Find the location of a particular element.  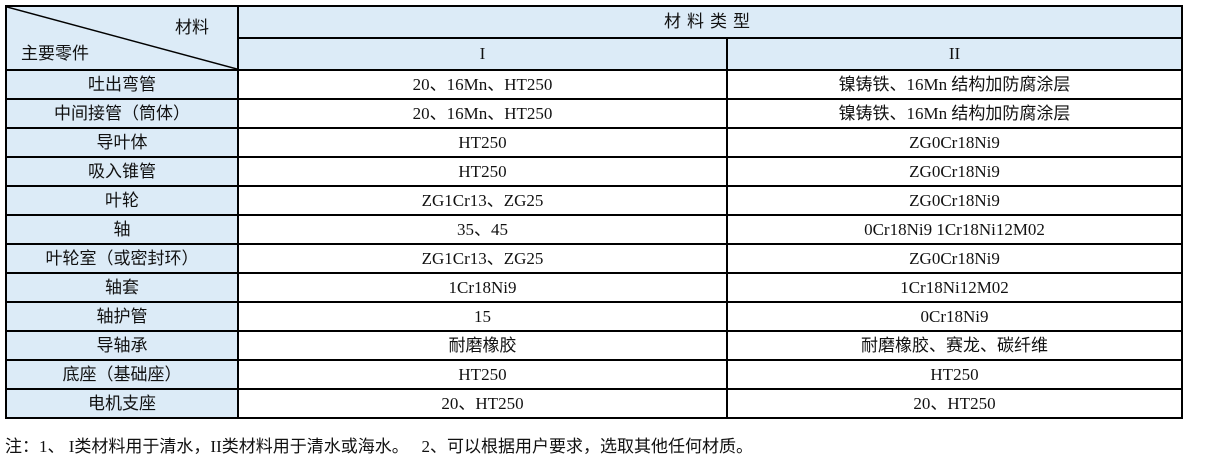

corner-header-cell: 材料 主要零件 is located at coordinates (122, 38).